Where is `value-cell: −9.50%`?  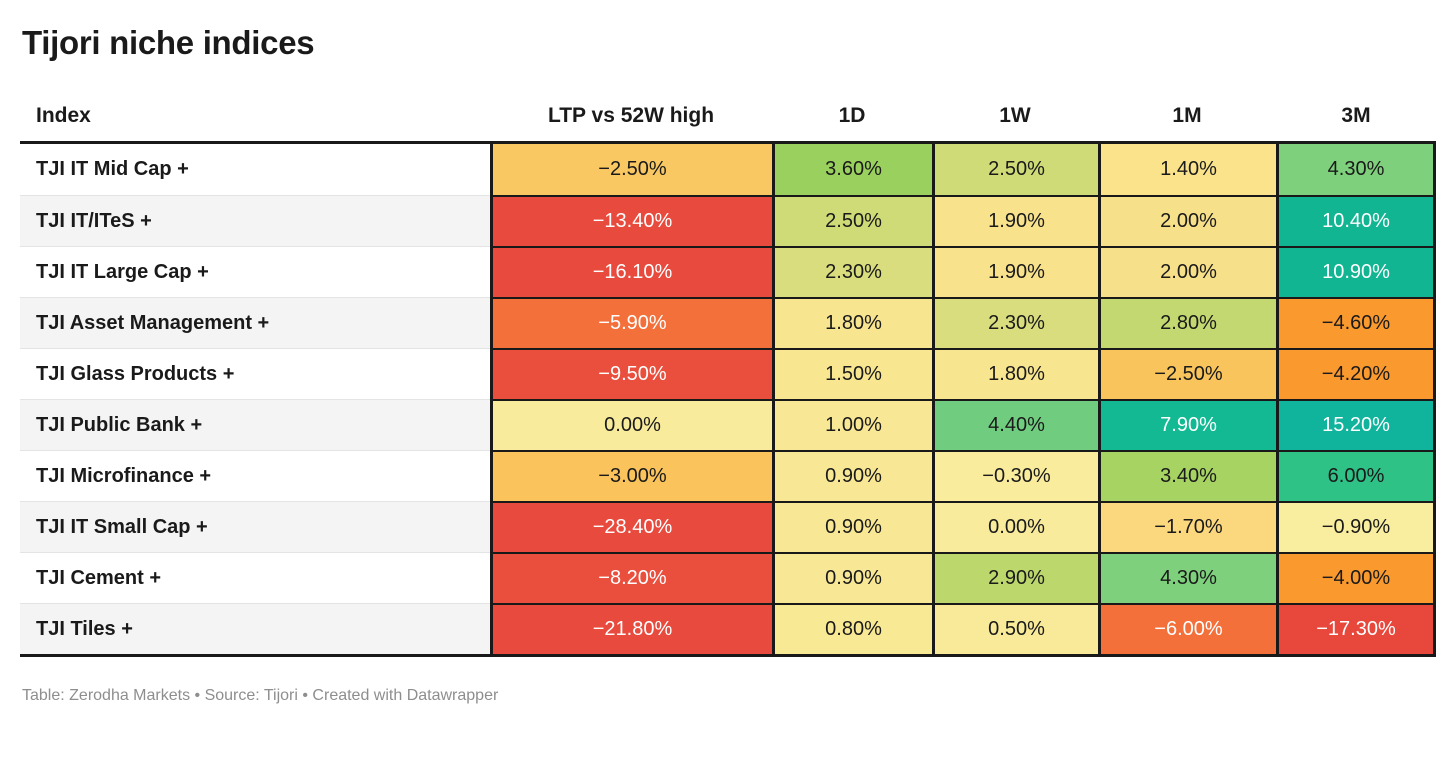 value-cell: −9.50% is located at coordinates (631, 373).